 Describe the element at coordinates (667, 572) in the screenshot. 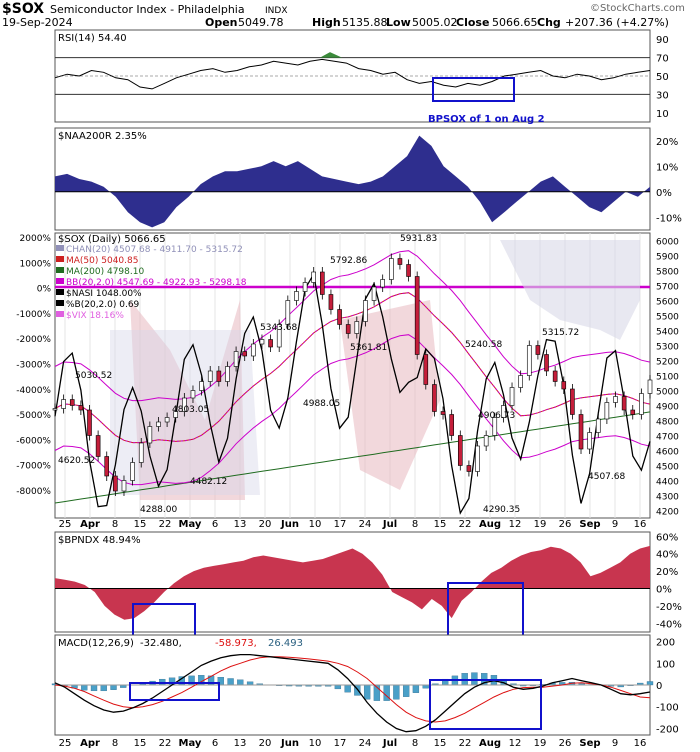

I see `bpndx-tick-label: 20%` at that location.